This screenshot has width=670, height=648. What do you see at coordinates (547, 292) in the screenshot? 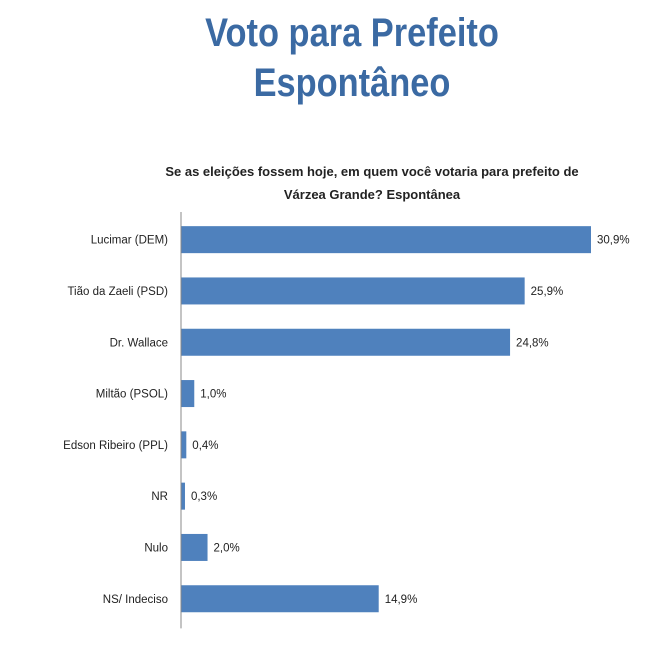
I see `data-label: 25,9%` at bounding box center [547, 292].